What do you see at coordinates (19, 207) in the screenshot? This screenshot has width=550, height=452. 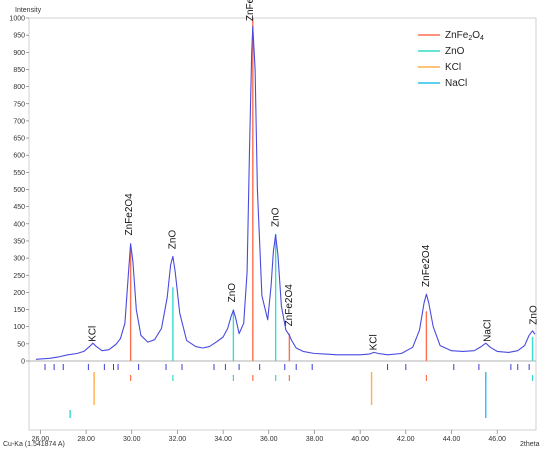 I see `y-tick-label: 450` at bounding box center [19, 207].